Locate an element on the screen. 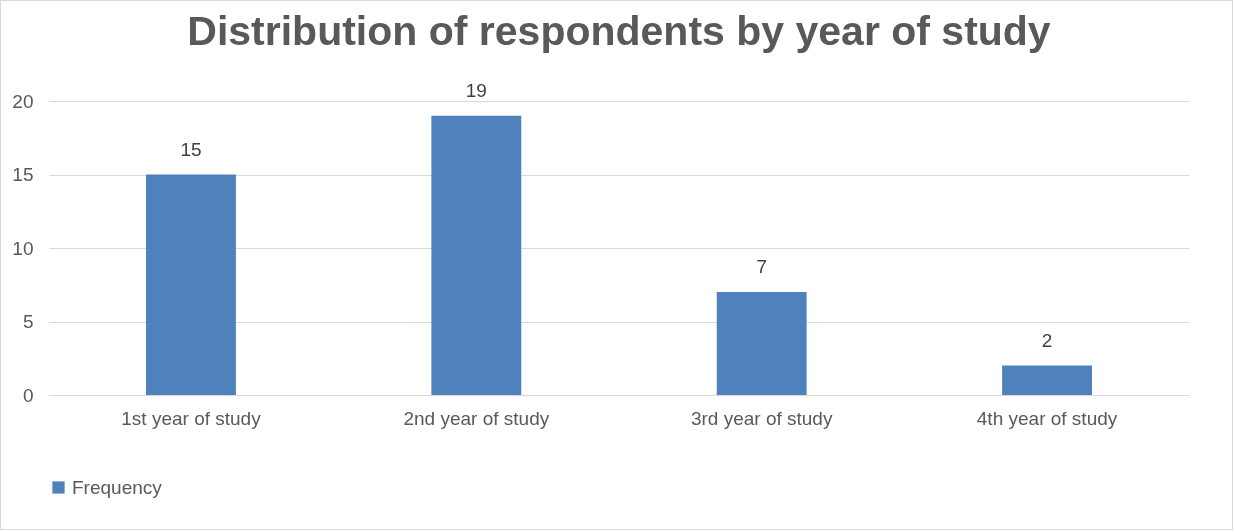 The width and height of the screenshot is (1235, 532). data-label: 19 is located at coordinates (476, 90).